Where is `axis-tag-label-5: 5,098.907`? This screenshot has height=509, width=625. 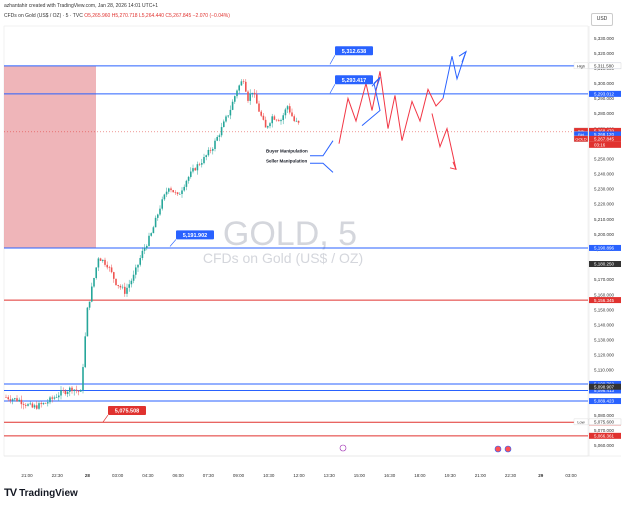 axis-tag-label-5: 5,098.907 is located at coordinates (604, 386).